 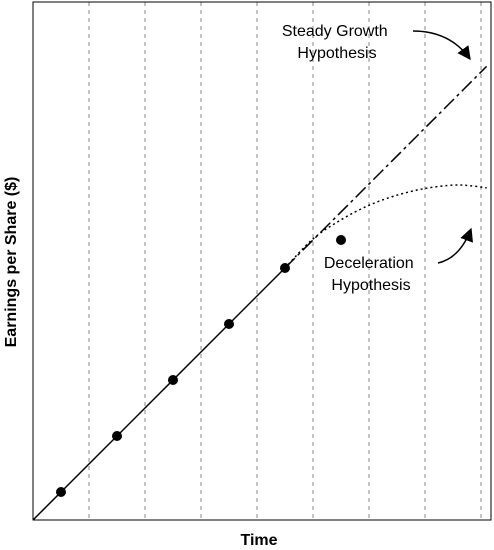 I want to click on annotation-steady-growth-line1: Steady Growth, so click(x=335, y=31).